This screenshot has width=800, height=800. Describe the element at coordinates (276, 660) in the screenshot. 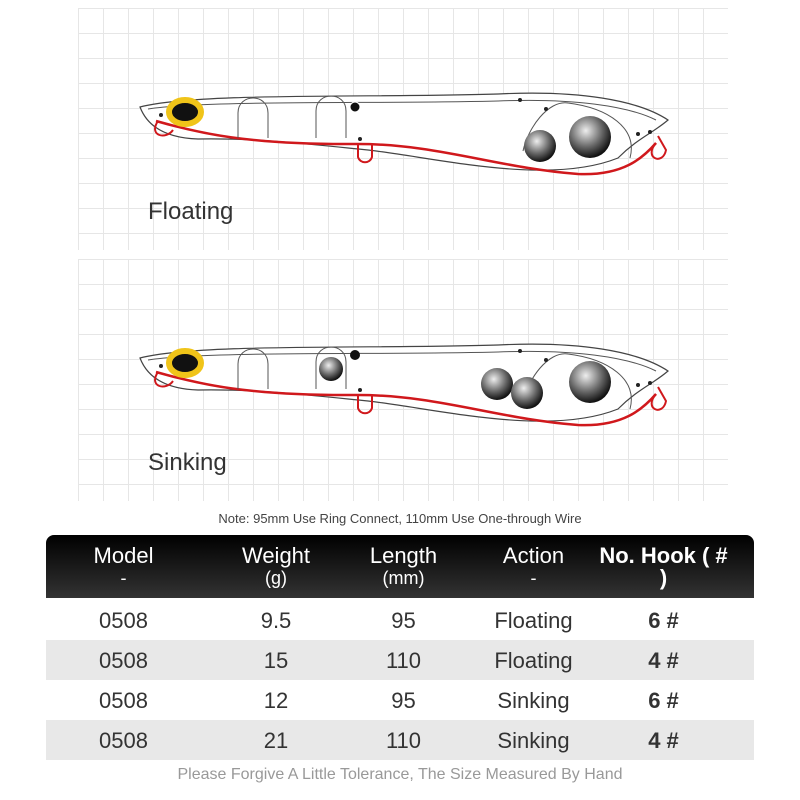

I see `weight-cell: 15` at that location.